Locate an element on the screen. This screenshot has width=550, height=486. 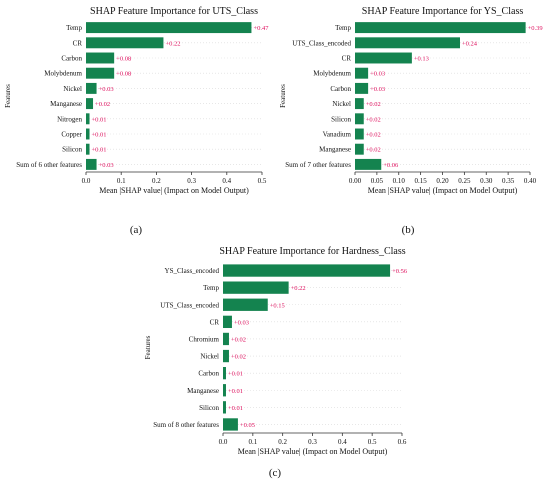
x-tick-label: 0.20 is located at coordinates (442, 181).